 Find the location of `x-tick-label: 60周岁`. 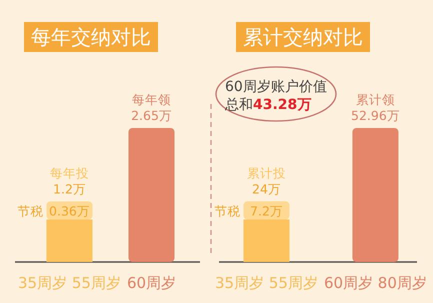

x-tick-label: 60周岁 is located at coordinates (151, 283).